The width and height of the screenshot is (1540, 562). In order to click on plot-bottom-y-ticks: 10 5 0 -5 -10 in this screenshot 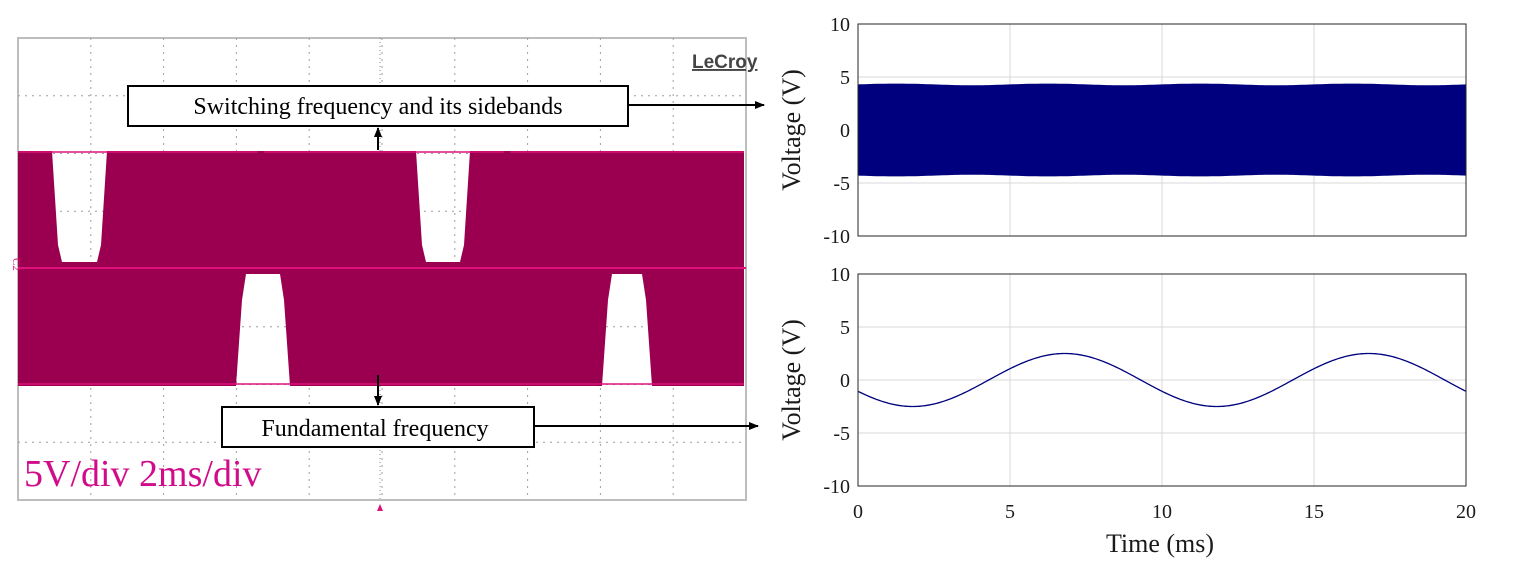, I will do `click(836, 381)`.